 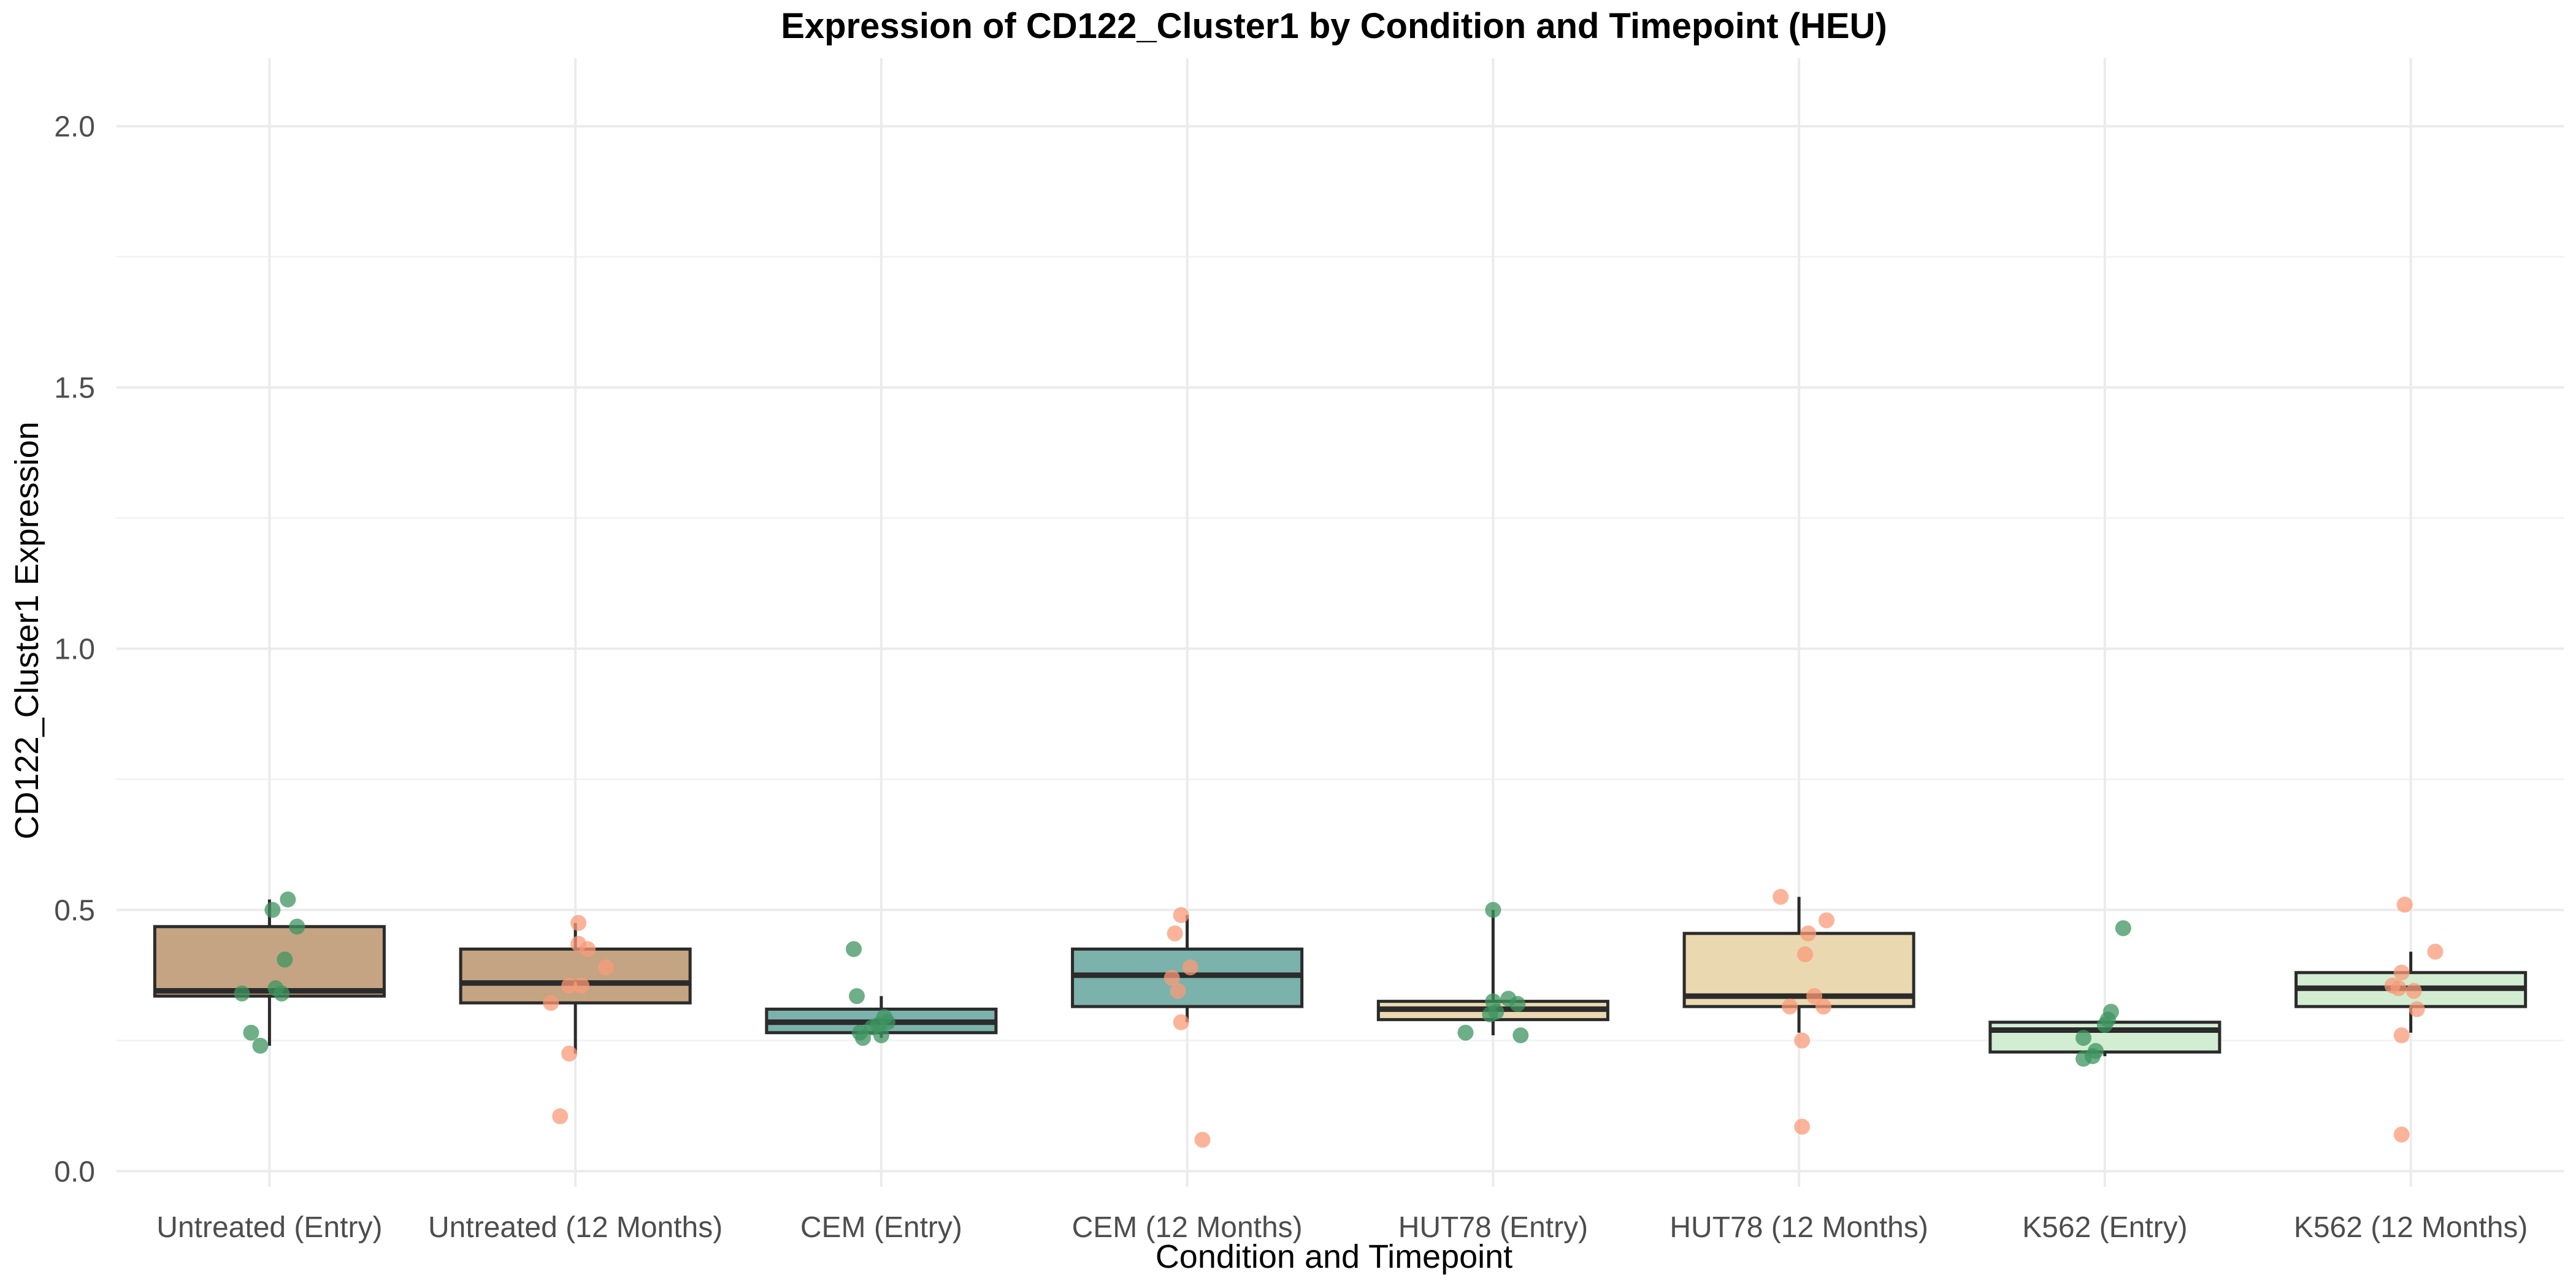 What do you see at coordinates (74, 388) in the screenshot?
I see `y-tick-label: 1.5` at bounding box center [74, 388].